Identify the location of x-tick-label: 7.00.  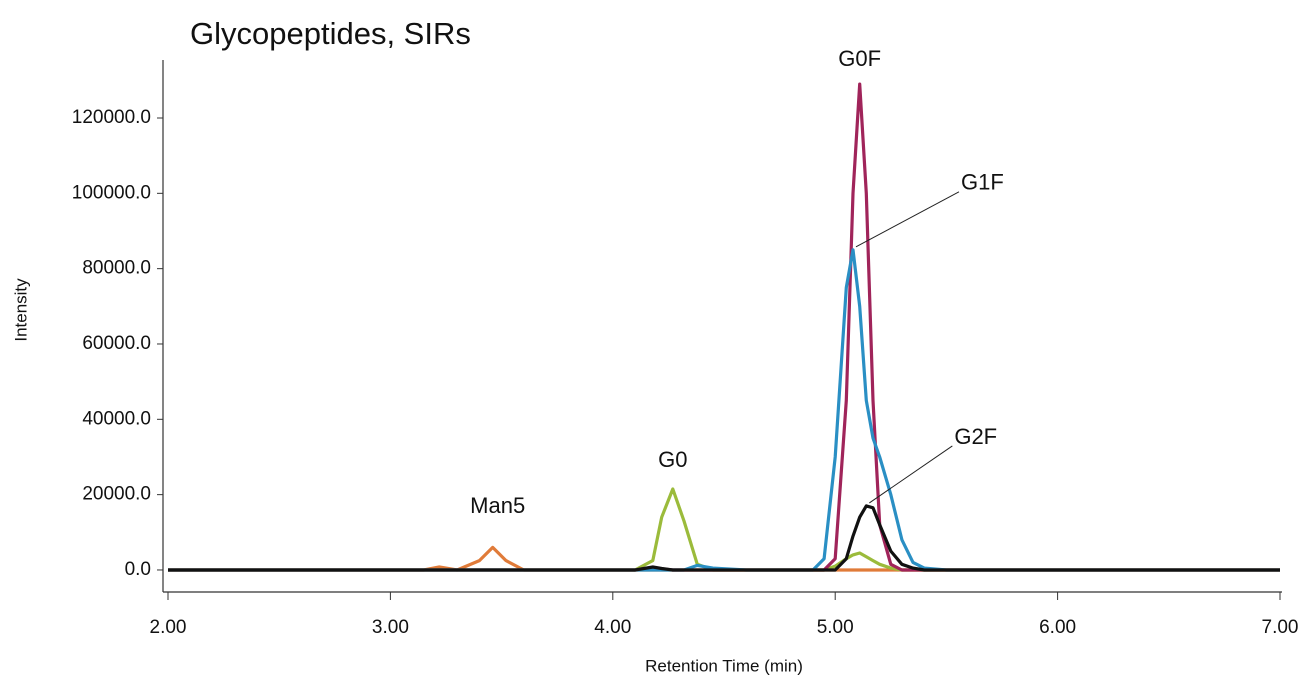
(1280, 627).